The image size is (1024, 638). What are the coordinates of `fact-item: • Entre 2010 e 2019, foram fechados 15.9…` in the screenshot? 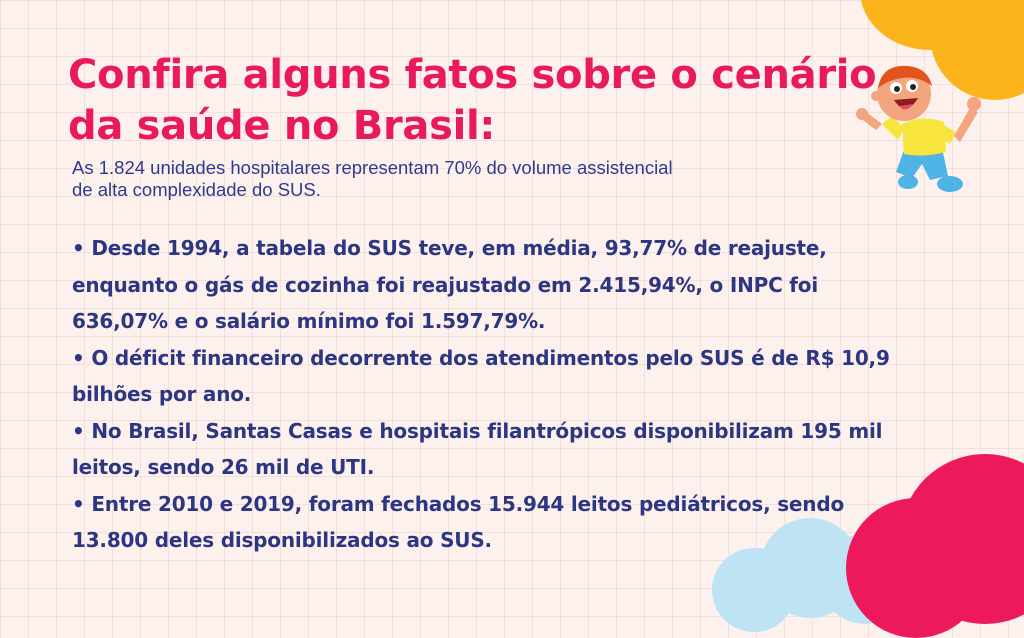 It's located at (548, 522).